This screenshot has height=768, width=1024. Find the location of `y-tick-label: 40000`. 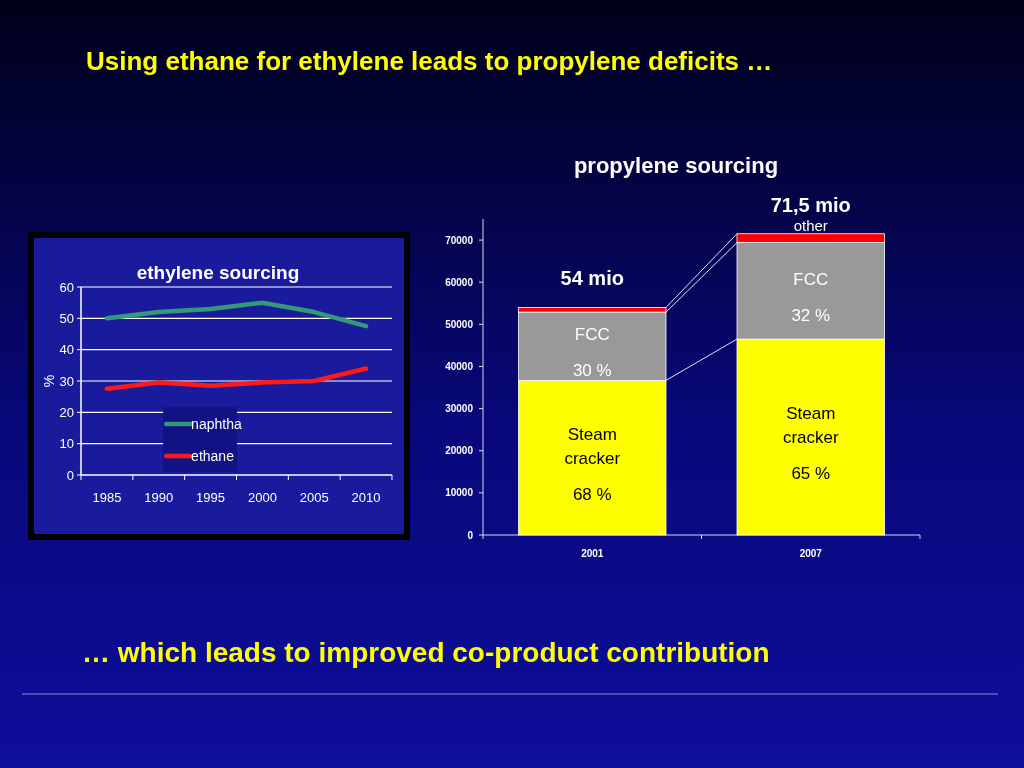

y-tick-label: 40000 is located at coordinates (459, 366).